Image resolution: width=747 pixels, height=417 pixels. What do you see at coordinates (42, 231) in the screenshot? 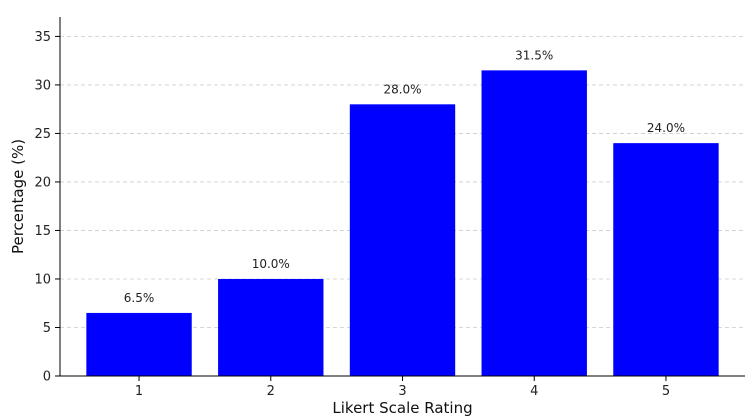
I see `y-tick-label: 15` at bounding box center [42, 231].